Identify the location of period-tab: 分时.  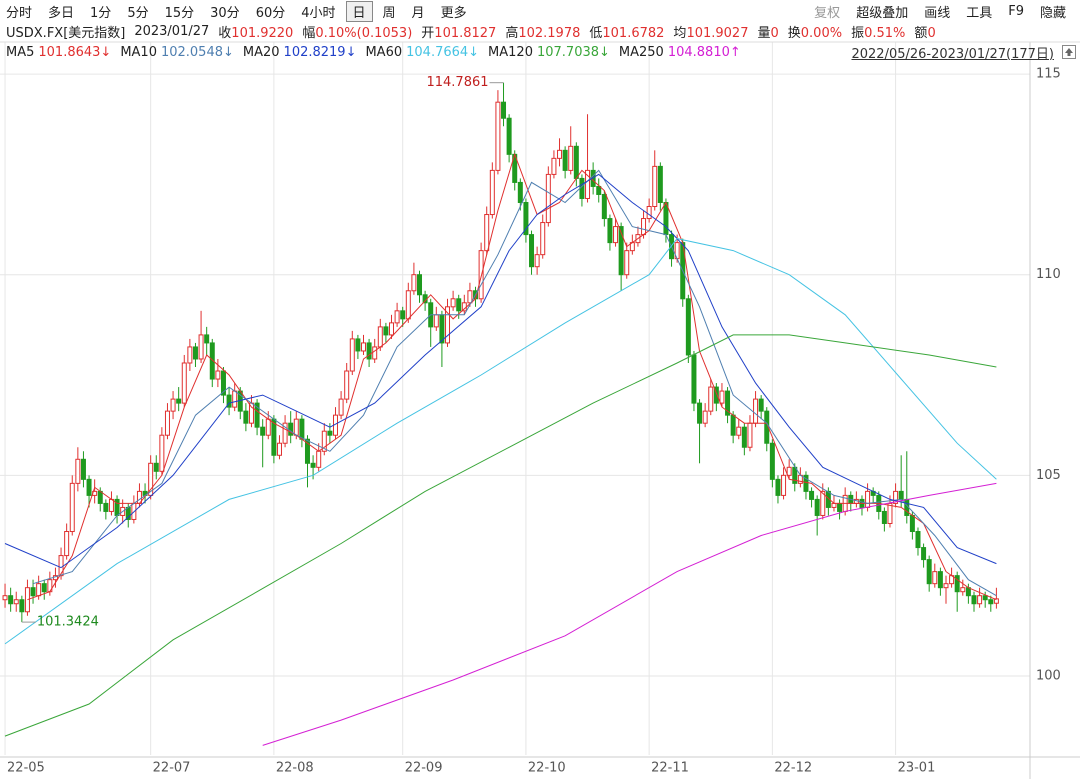
(19, 13).